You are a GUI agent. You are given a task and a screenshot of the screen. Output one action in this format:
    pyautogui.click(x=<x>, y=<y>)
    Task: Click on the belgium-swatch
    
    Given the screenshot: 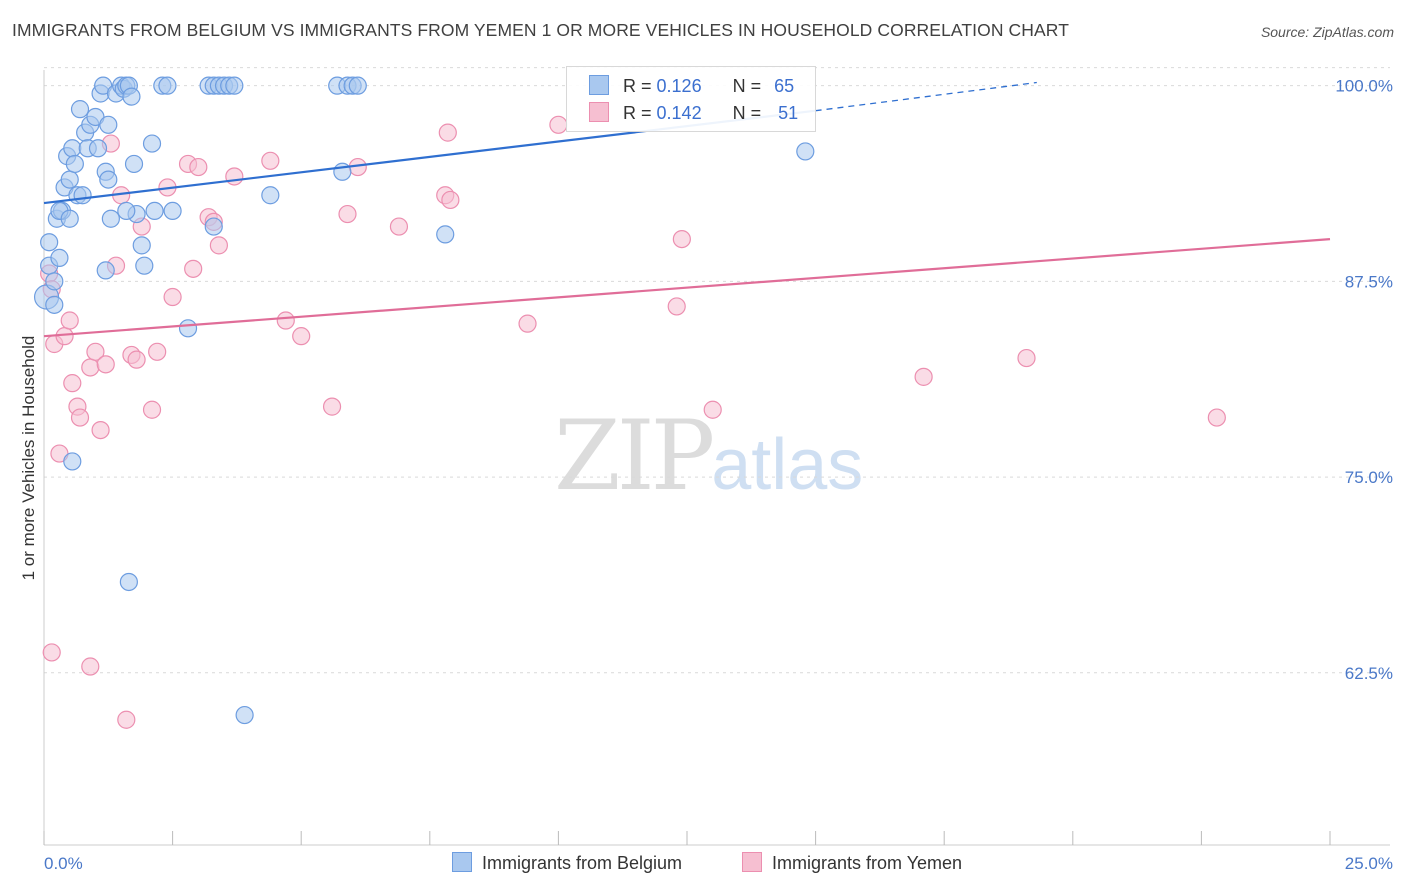 What is the action you would take?
    pyautogui.click(x=599, y=85)
    